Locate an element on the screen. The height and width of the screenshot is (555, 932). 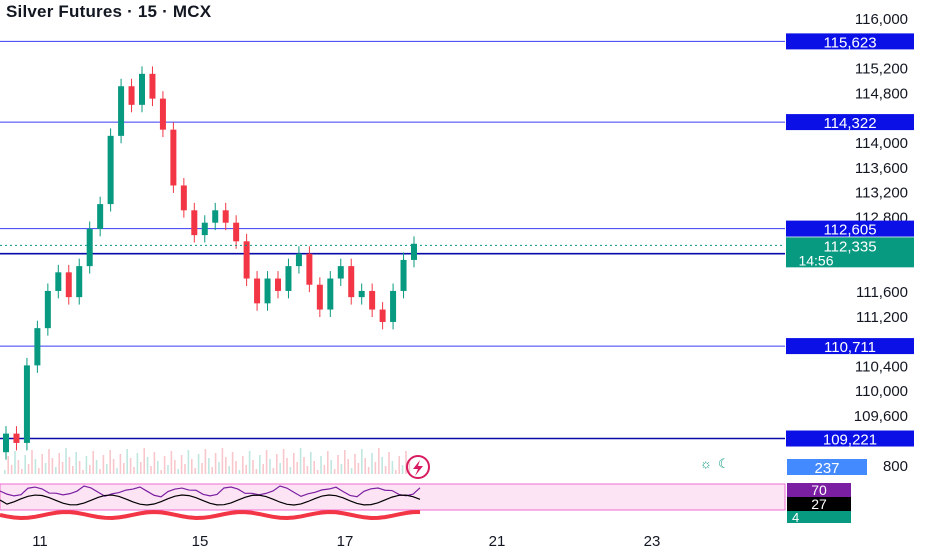
rsi-upper-tag is located at coordinates (819, 490).